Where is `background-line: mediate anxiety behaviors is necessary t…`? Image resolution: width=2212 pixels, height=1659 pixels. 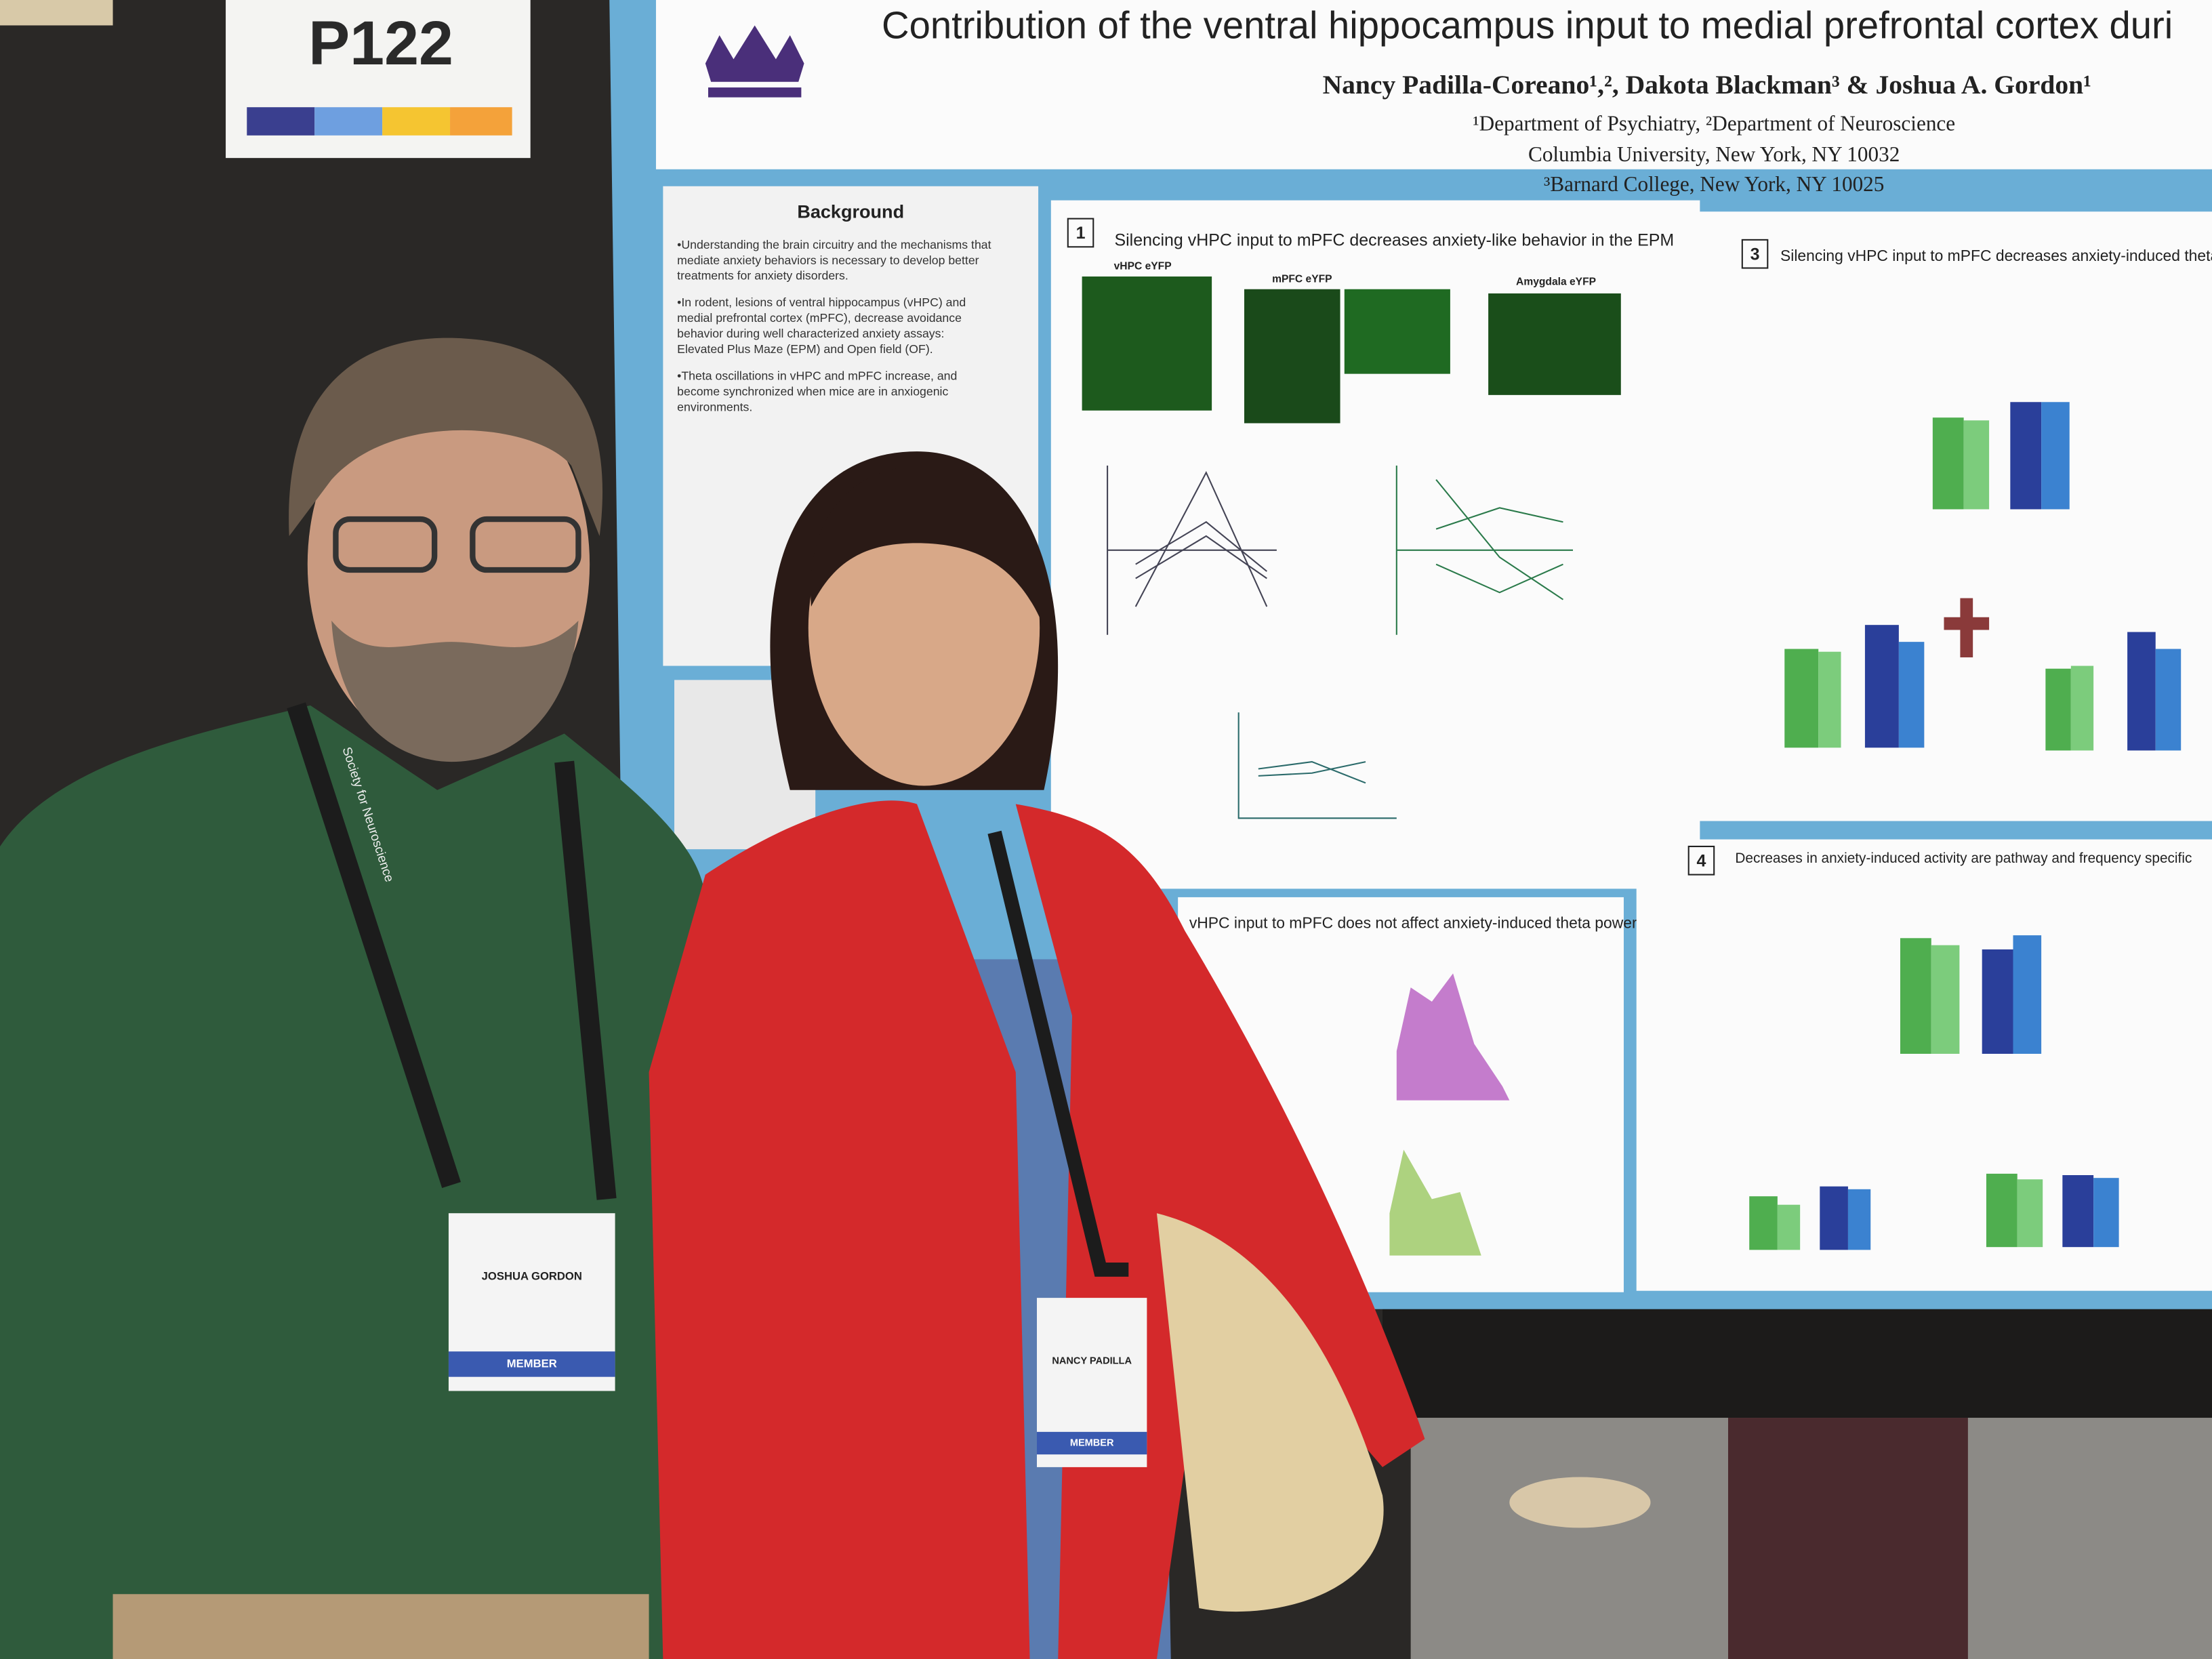
background-line: mediate anxiety behaviors is necessary t… is located at coordinates (828, 260).